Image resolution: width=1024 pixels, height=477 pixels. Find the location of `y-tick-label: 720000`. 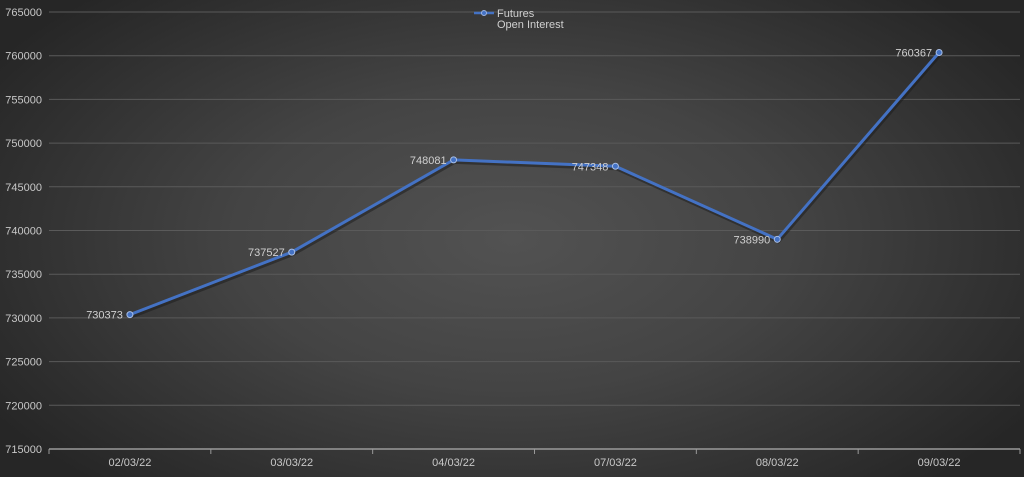

y-tick-label: 720000 is located at coordinates (23, 406).